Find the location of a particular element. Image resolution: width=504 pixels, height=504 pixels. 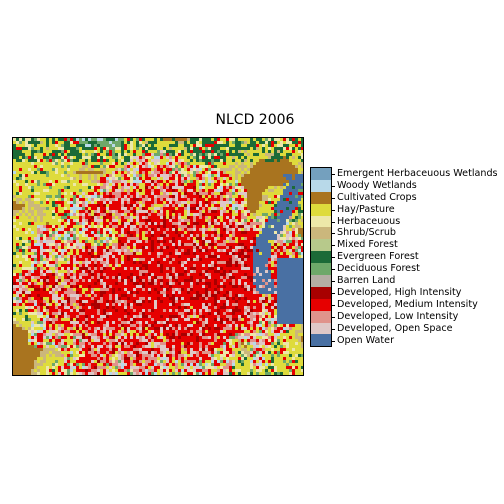

legend-label: Developed, Medium Intensity is located at coordinates (407, 304).